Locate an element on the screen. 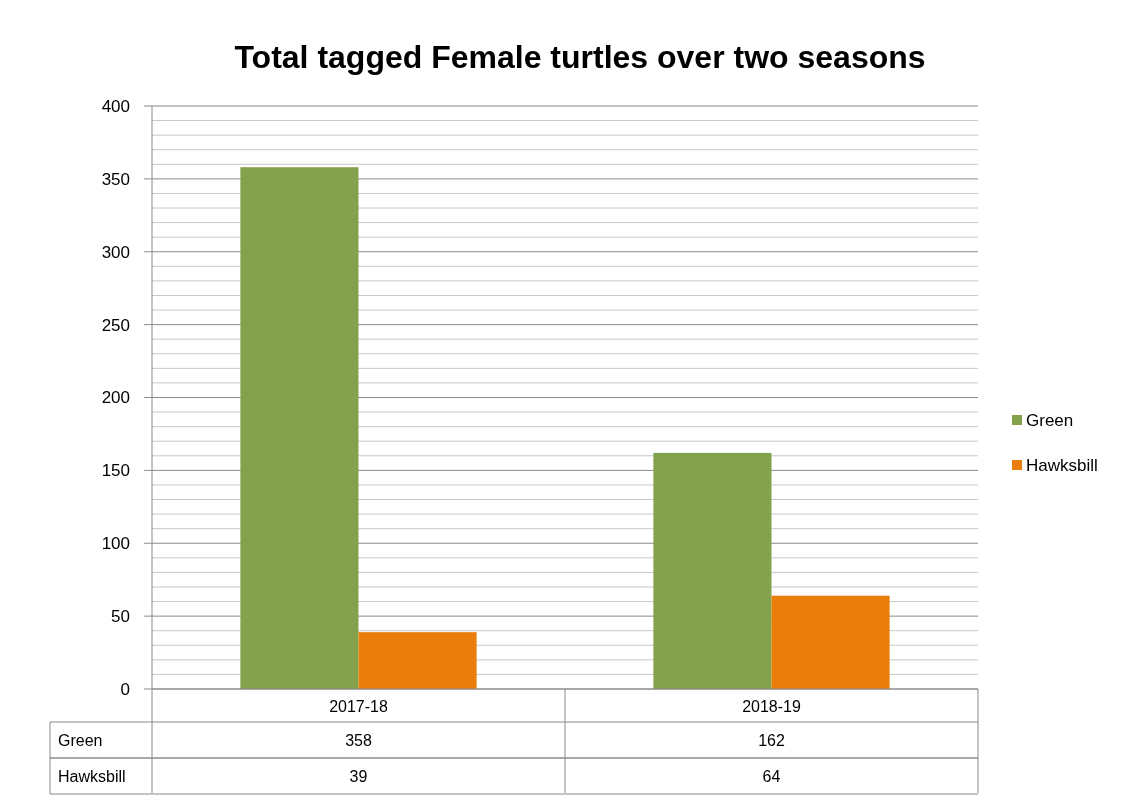 This screenshot has height=799, width=1145. y-tick-label: 200 is located at coordinates (115, 398).